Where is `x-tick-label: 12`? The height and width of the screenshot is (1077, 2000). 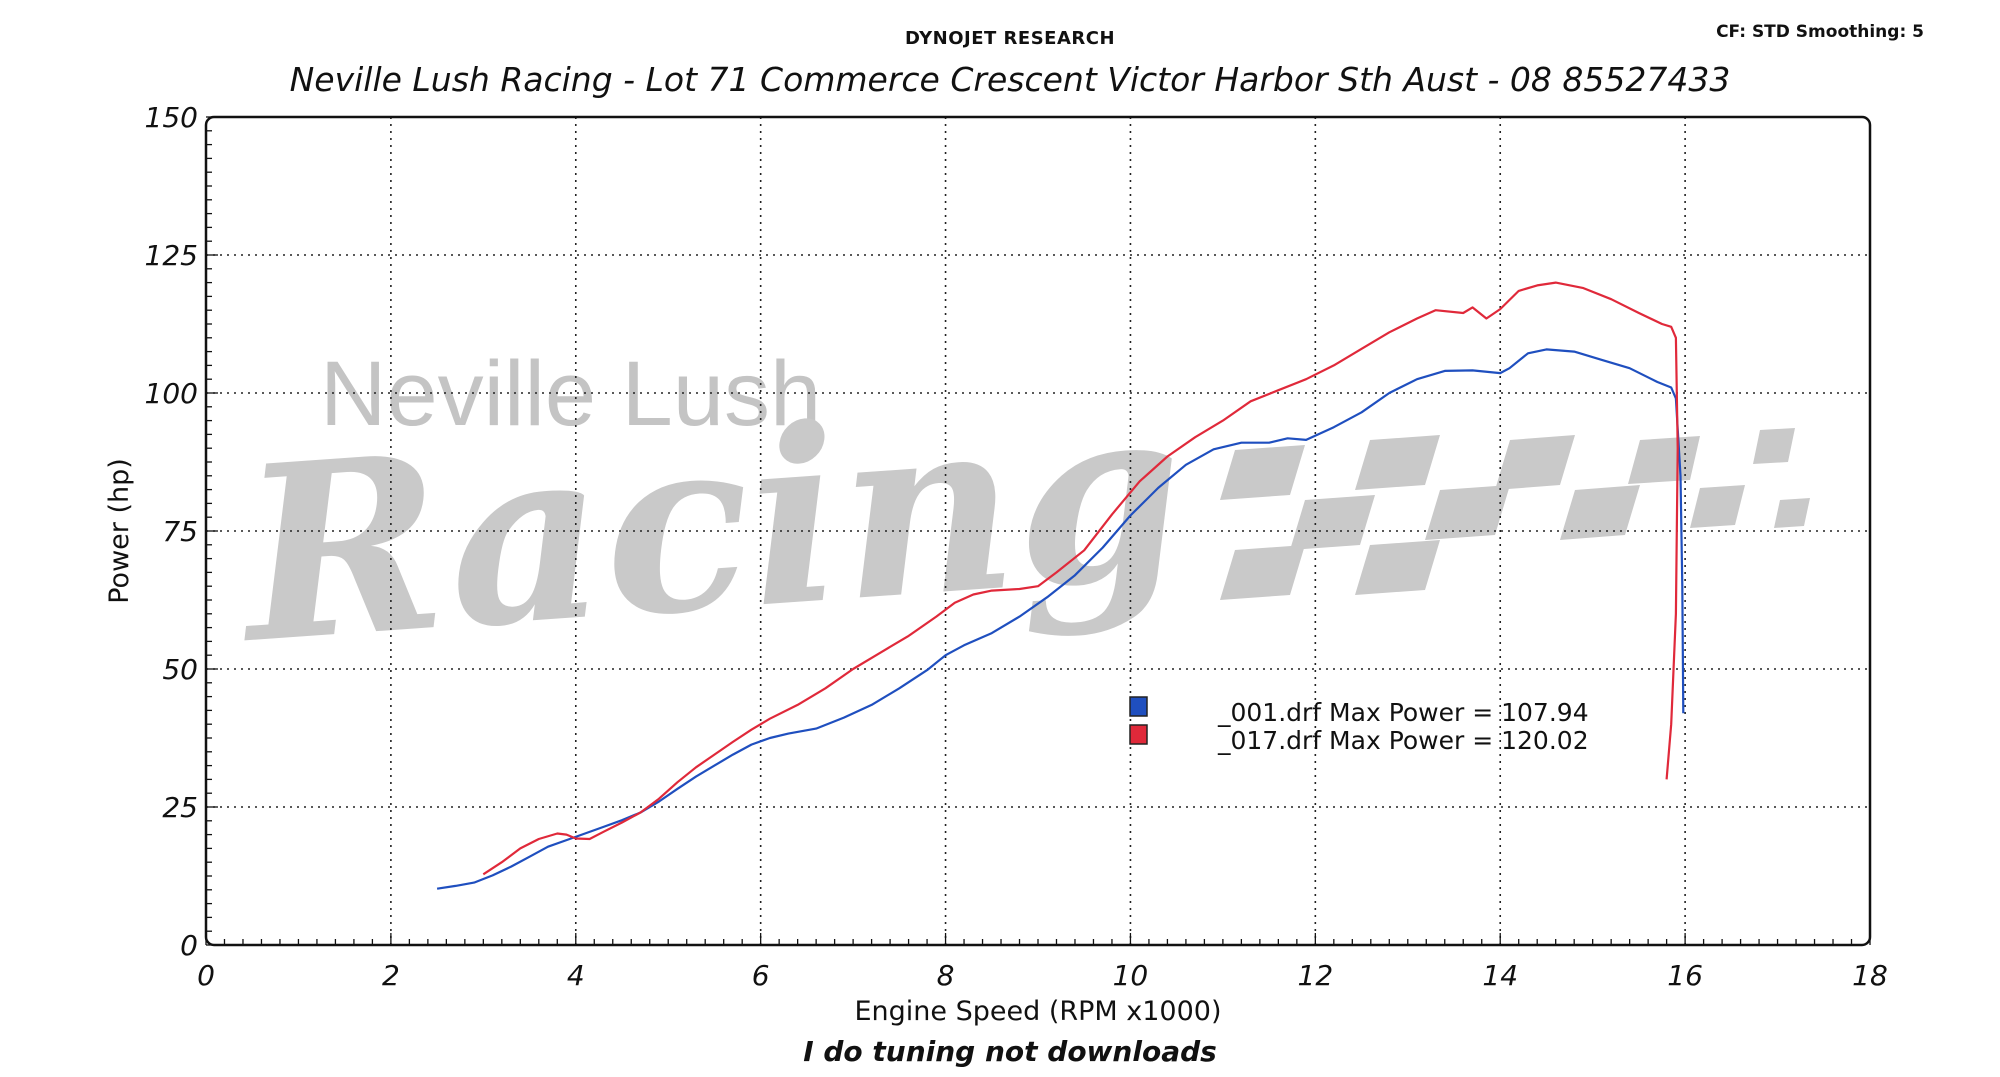 x-tick-label: 12 is located at coordinates (1316, 975).